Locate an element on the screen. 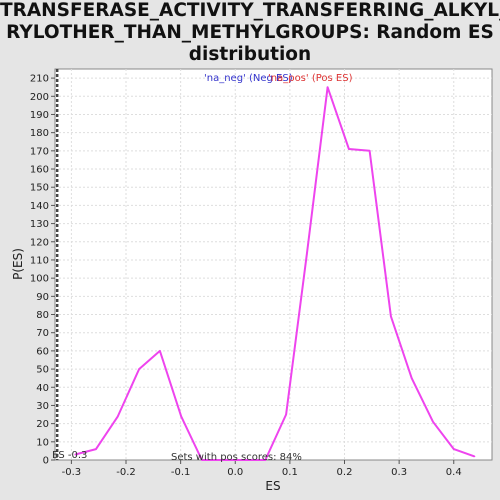 The width and height of the screenshot is (500, 500). y-tick-label: 60 is located at coordinates (42, 351).